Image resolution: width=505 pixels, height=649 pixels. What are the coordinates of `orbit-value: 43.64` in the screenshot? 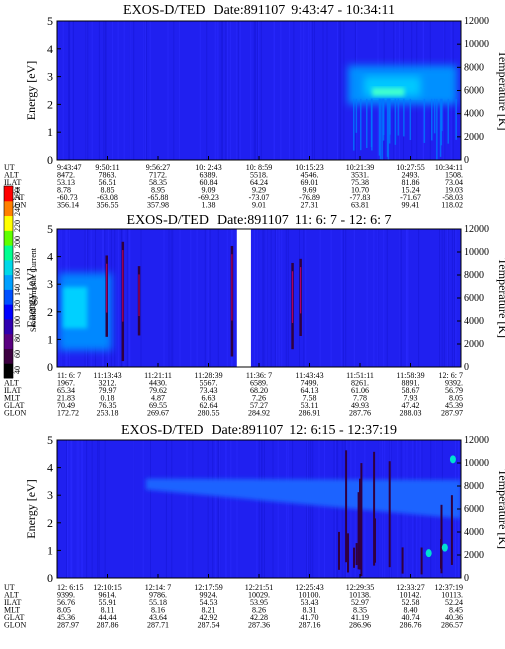 It's located at (158, 617).